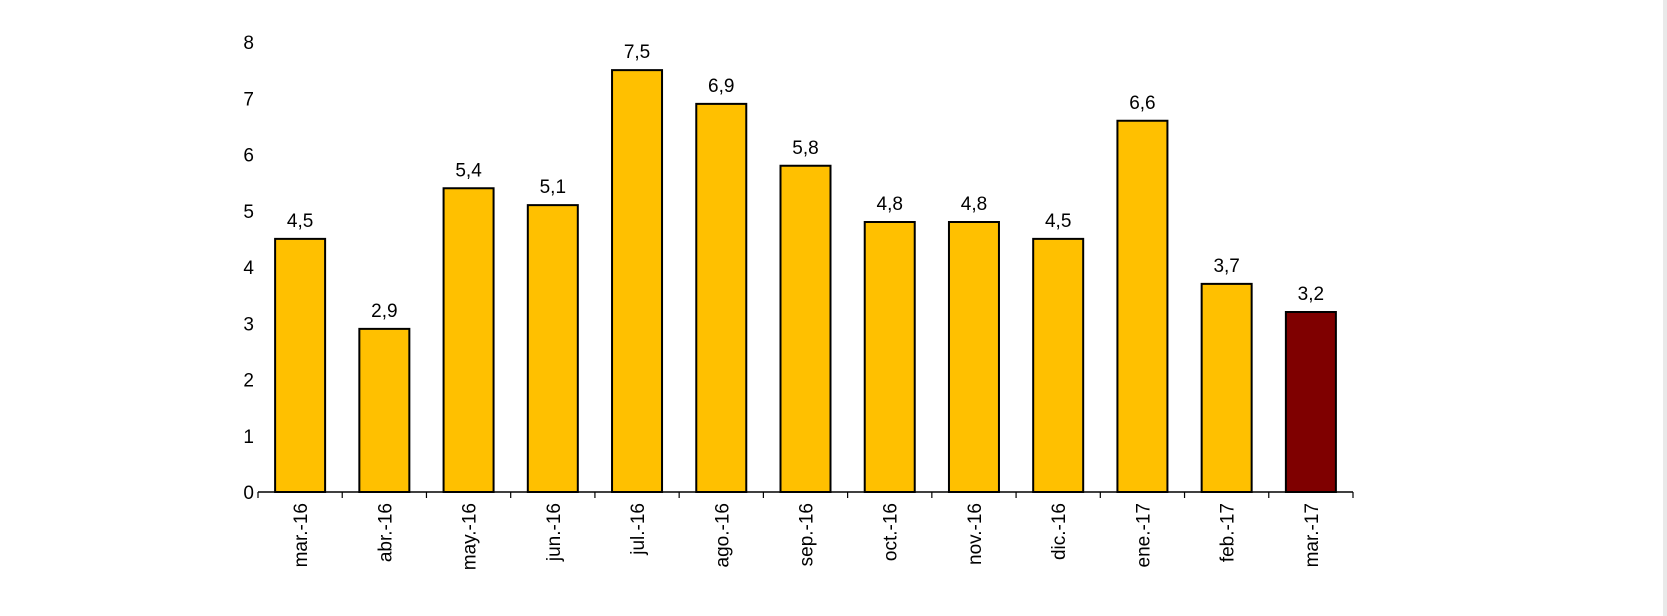  Describe the element at coordinates (637, 52) in the screenshot. I see `bar-value-label: 7,5` at that location.